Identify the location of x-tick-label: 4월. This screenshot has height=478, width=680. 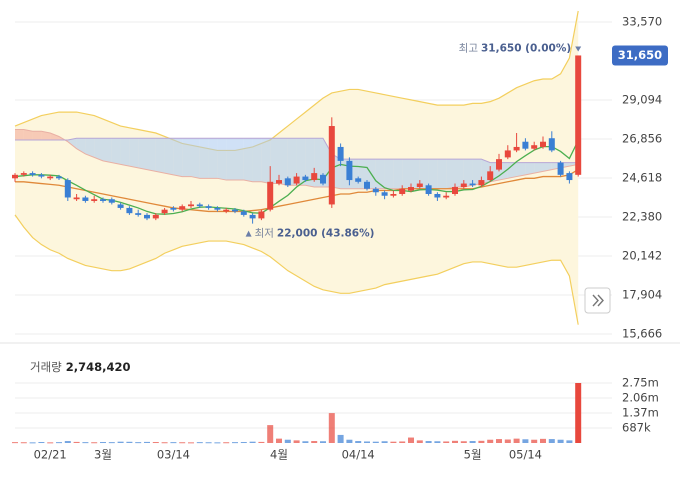
(279, 455).